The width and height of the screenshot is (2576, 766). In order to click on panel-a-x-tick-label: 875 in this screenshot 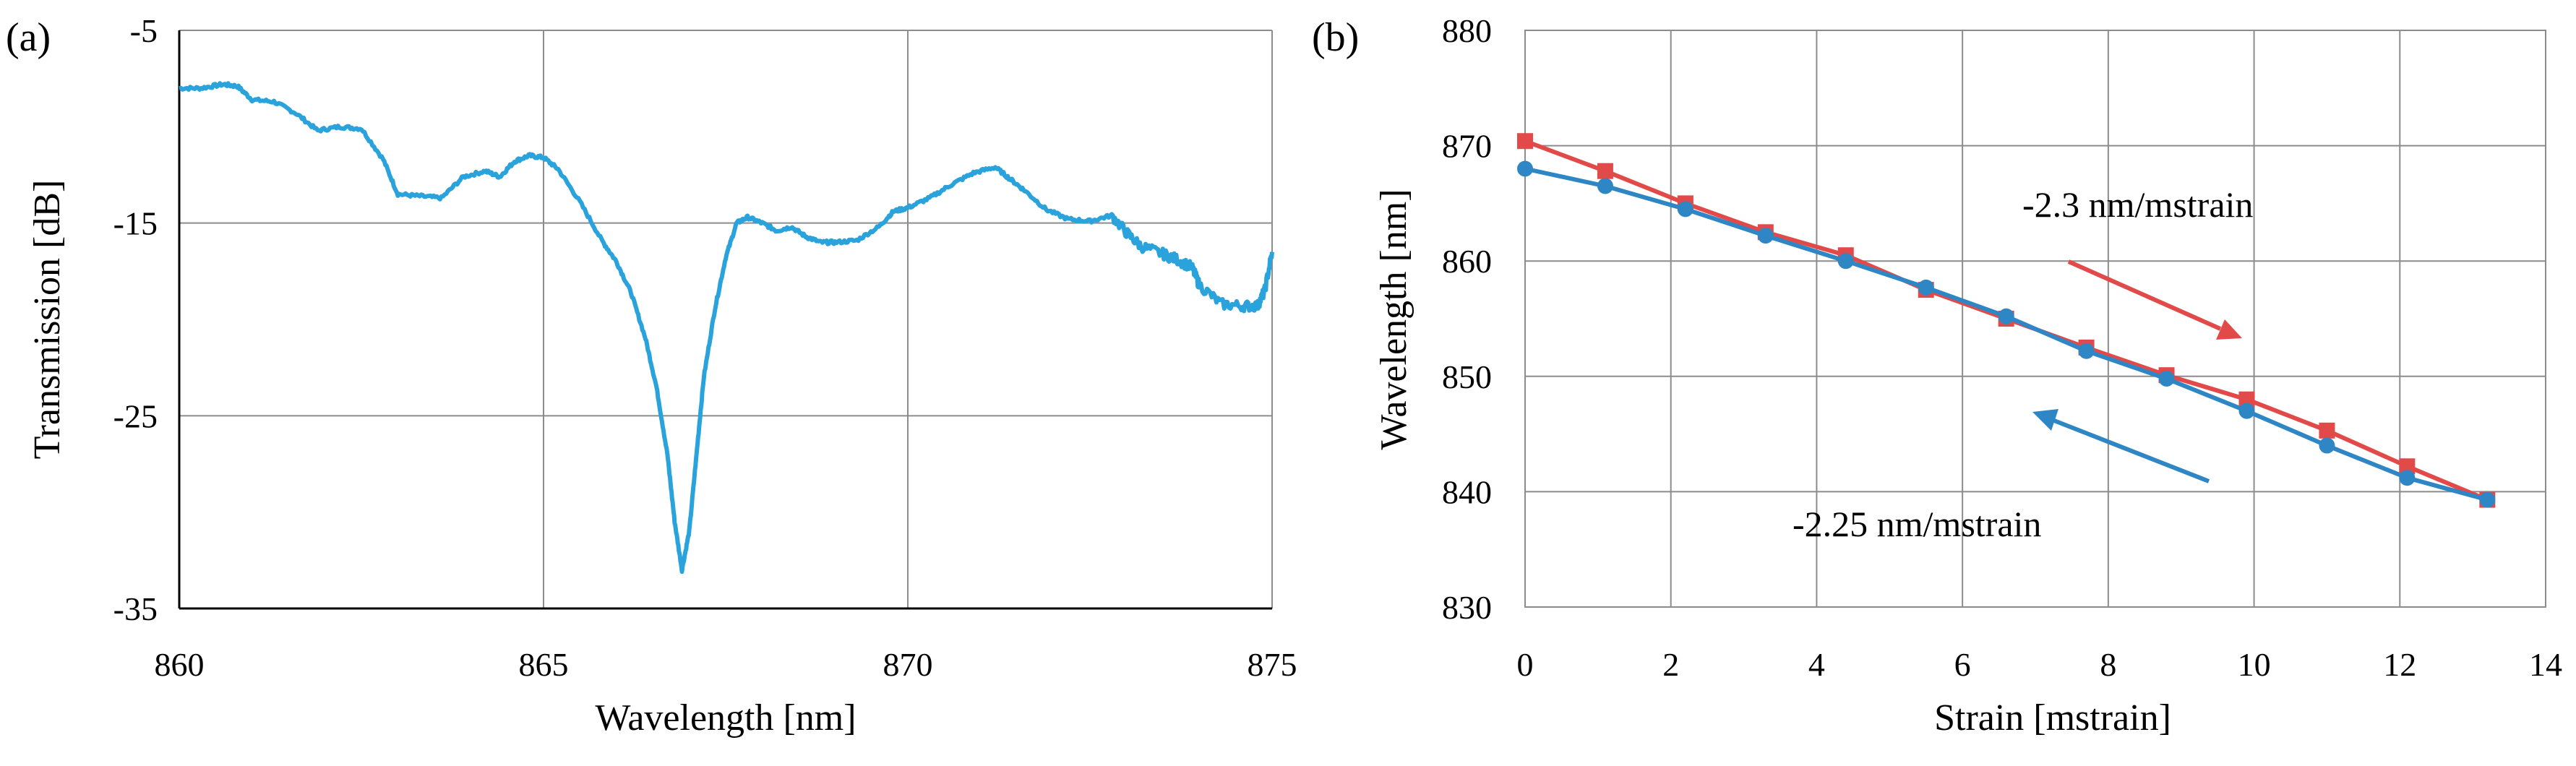, I will do `click(1273, 664)`.